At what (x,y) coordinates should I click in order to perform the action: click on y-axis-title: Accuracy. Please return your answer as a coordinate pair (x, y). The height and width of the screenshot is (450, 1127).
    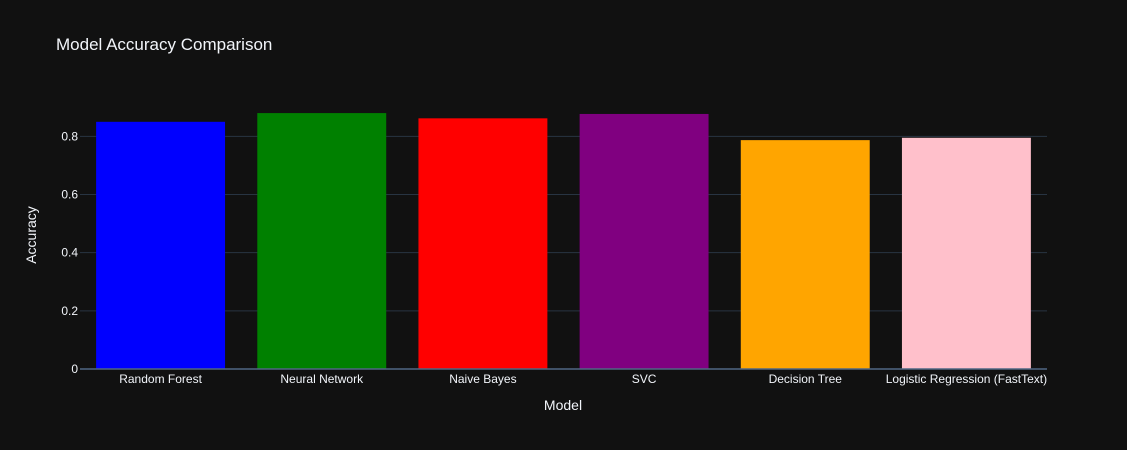
    Looking at the image, I should click on (31, 235).